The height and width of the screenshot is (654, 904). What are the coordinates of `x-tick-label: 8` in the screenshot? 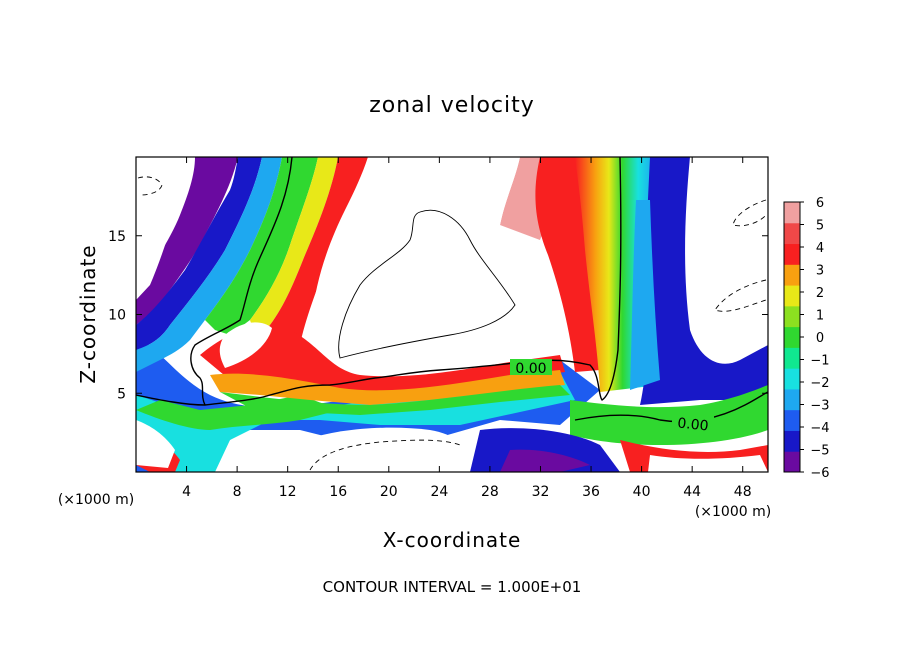 It's located at (237, 492).